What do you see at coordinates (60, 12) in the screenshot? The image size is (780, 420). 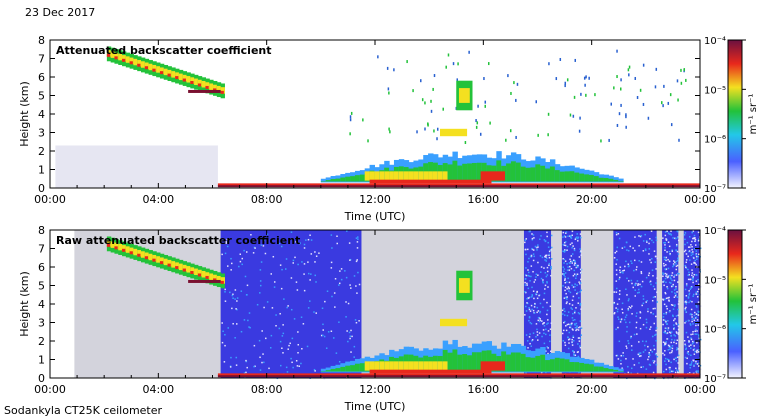 I see `date-label: 23 Dec 2017` at bounding box center [60, 12].